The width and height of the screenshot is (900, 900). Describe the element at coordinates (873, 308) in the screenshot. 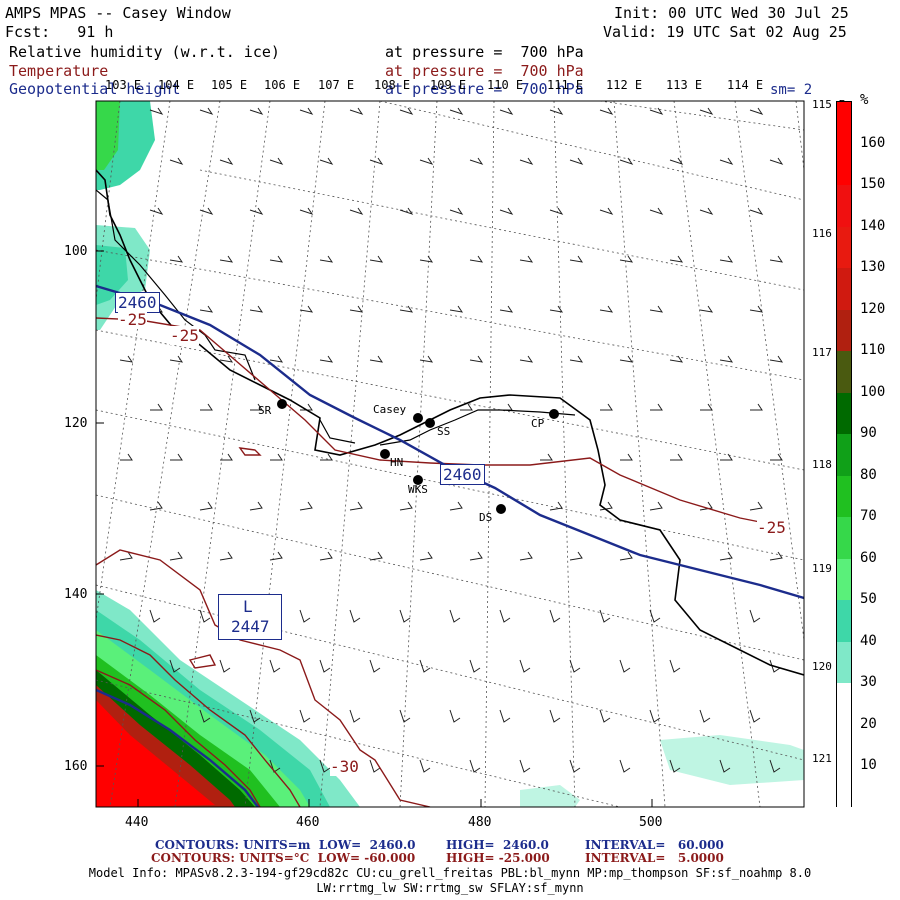

I see `colorbar-level-label: 120` at that location.